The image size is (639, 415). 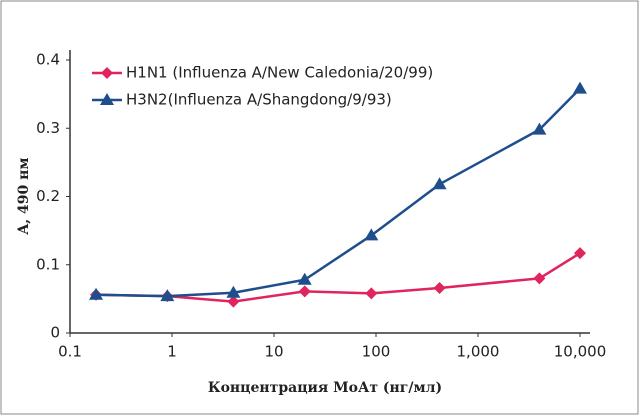 I want to click on x-tick-label: 10, so click(x=273, y=352).